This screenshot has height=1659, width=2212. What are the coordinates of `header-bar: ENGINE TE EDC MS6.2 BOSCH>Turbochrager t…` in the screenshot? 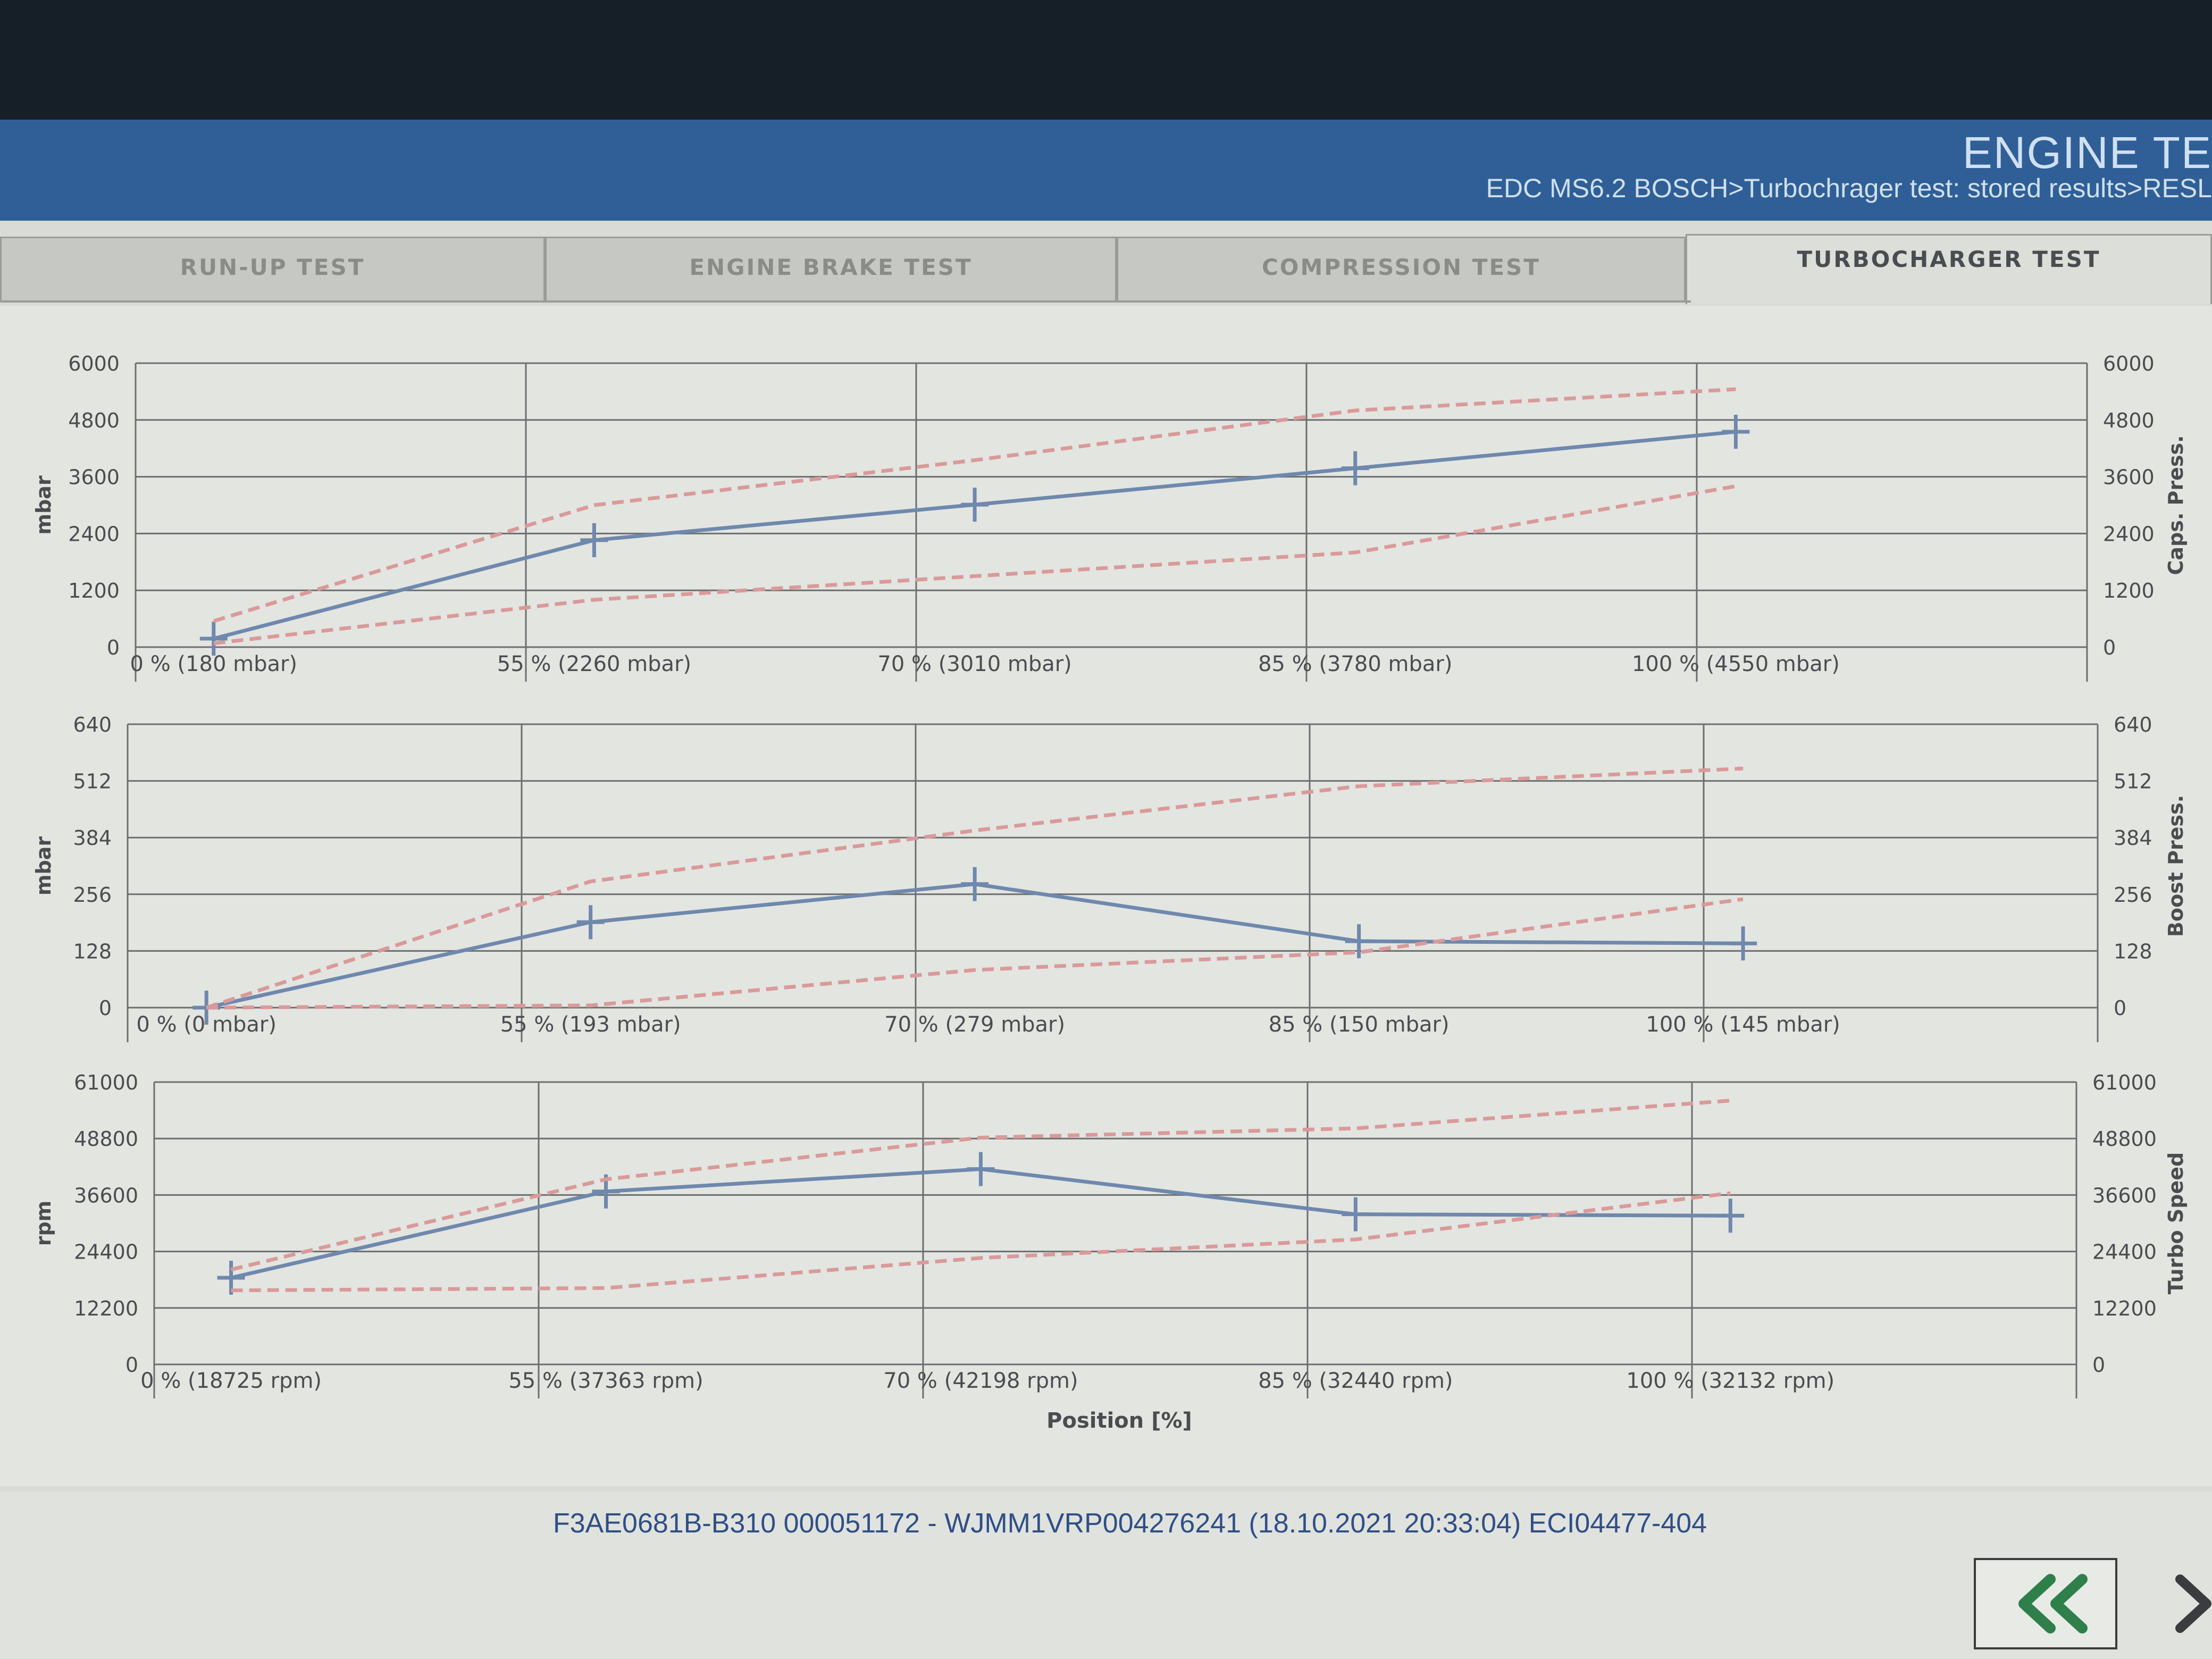 It's located at (1106, 170).